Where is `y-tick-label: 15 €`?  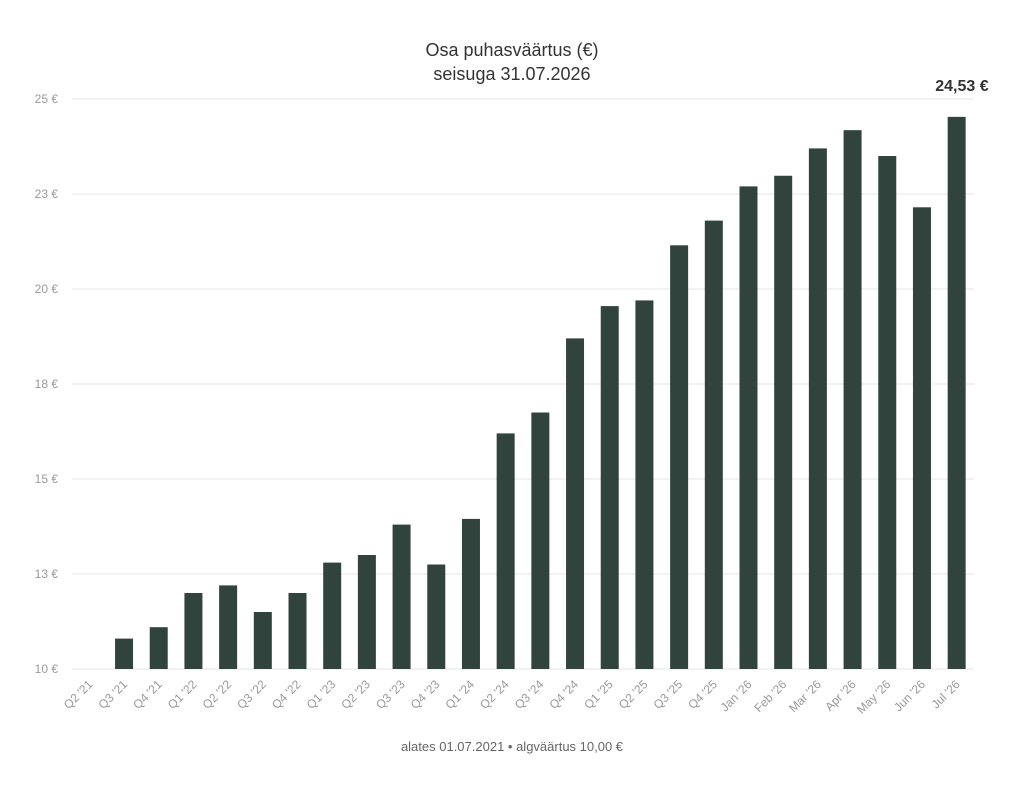 y-tick-label: 15 € is located at coordinates (47, 479).